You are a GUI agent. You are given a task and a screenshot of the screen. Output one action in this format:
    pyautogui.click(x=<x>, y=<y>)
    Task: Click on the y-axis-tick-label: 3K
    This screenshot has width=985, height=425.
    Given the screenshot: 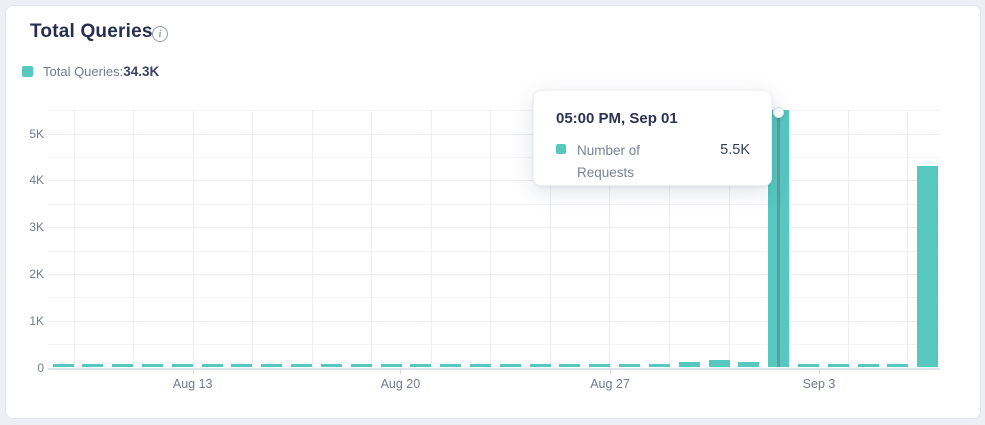 What is the action you would take?
    pyautogui.click(x=36, y=227)
    